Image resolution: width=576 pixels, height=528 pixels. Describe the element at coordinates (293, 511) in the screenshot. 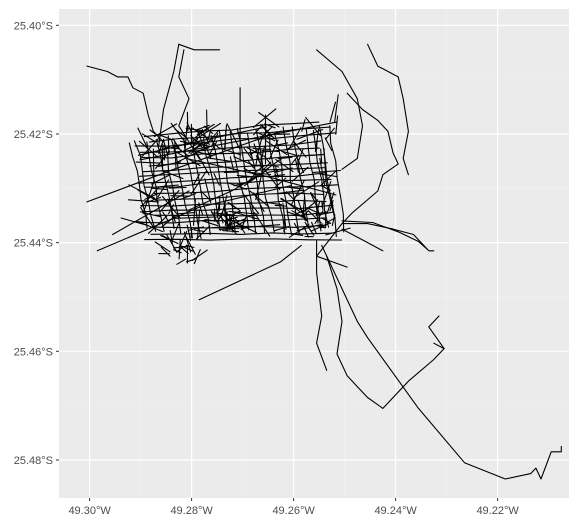

I see `x-tick-label: 49.26°W` at that location.